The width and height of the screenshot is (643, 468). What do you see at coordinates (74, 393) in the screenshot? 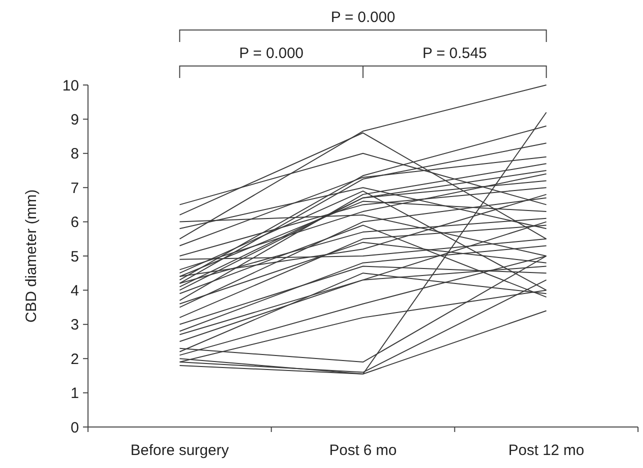
I see `y-tick-label: 1` at bounding box center [74, 393].